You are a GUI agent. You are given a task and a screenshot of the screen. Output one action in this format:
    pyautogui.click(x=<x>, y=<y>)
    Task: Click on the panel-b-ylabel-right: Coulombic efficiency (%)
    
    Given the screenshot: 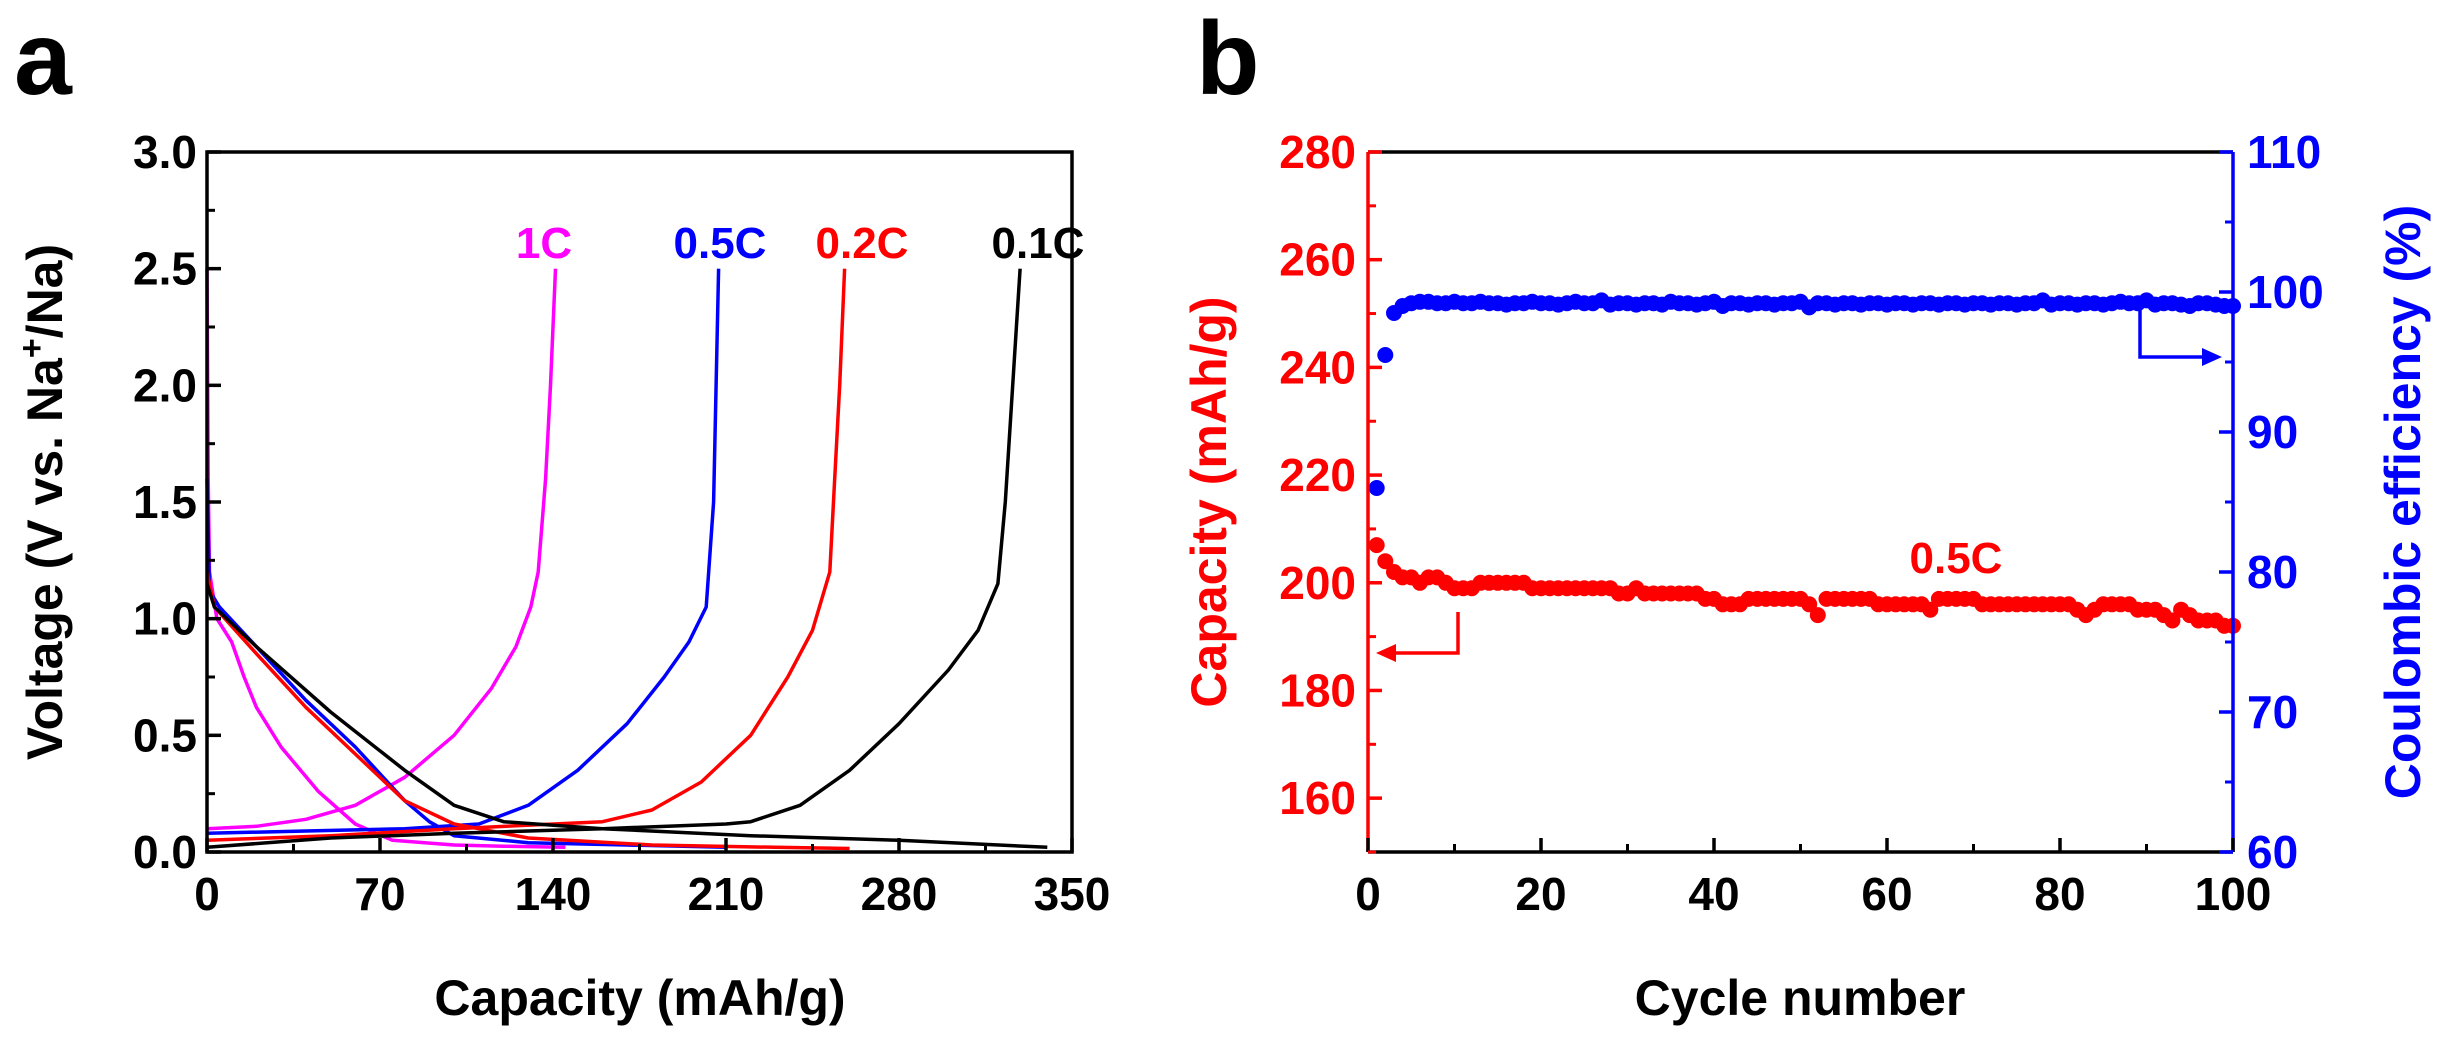 What is the action you would take?
    pyautogui.click(x=2403, y=502)
    